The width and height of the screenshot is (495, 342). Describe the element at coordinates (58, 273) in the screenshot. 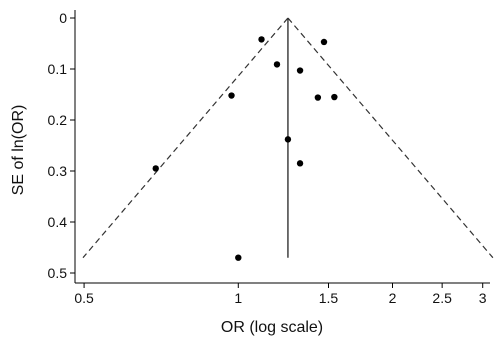

I see `y-tick-label: 0.5` at that location.